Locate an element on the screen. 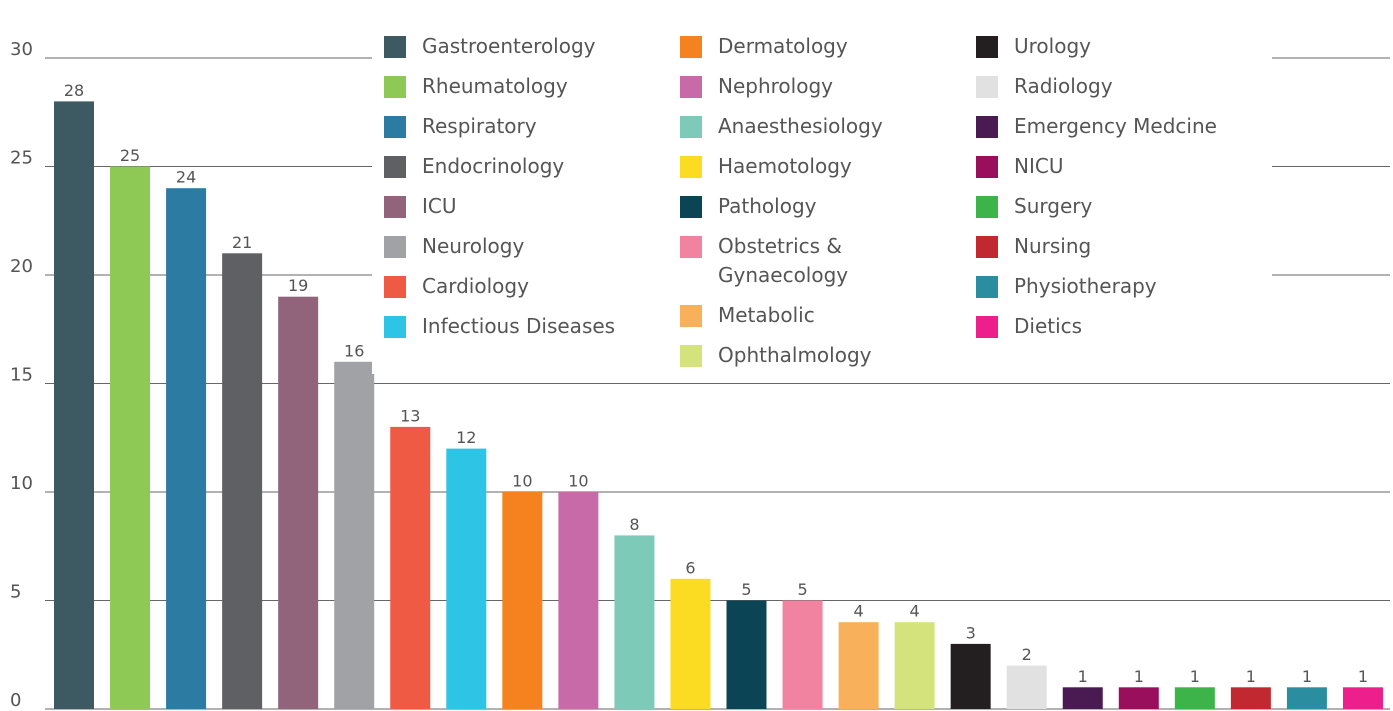 The image size is (1393, 711). value-label: 2 is located at coordinates (1027, 654).